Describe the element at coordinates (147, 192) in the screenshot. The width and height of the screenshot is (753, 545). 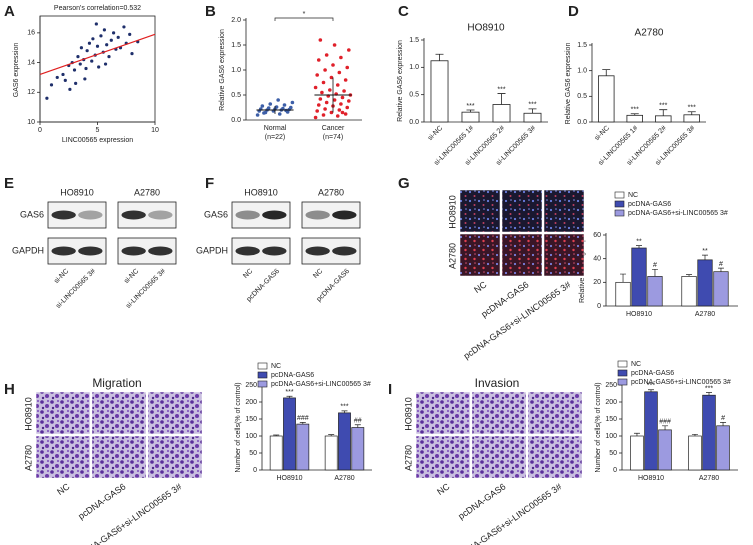
I see `cell-line-label: A2780` at that location.